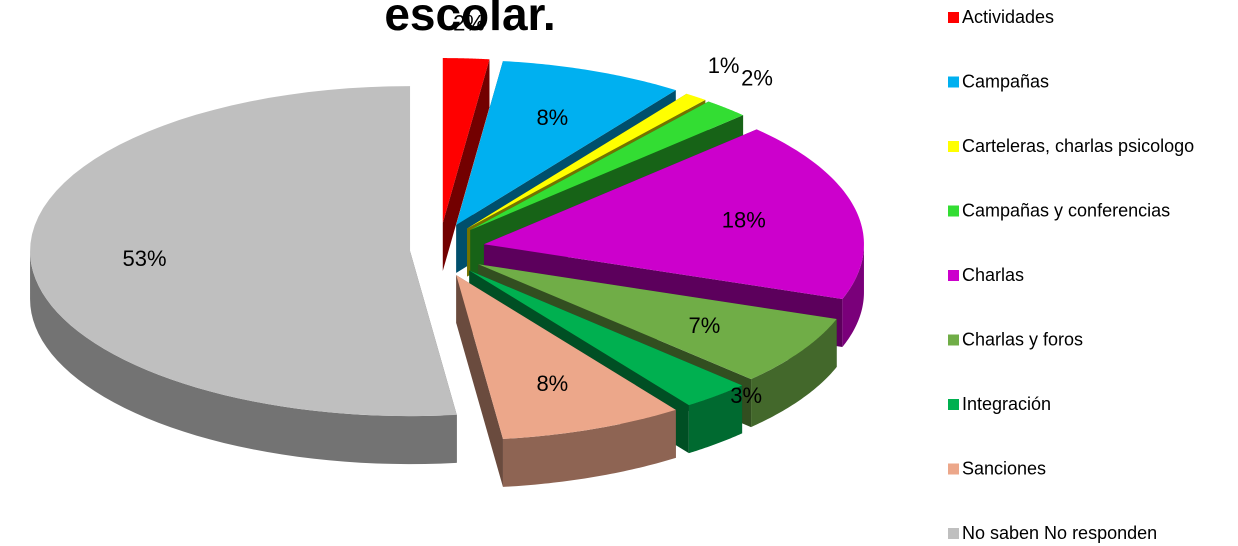  Describe the element at coordinates (744, 220) in the screenshot. I see `data-label: 18%` at that location.